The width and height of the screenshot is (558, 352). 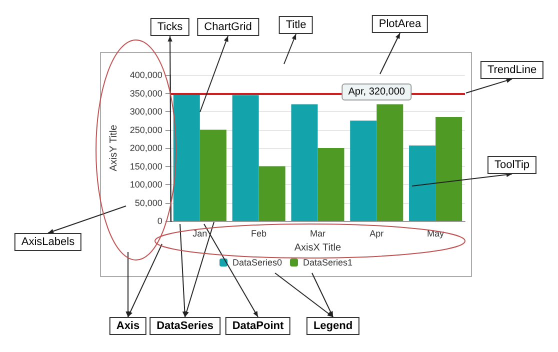 I want to click on legend-label: DataSeries1, so click(x=328, y=263).